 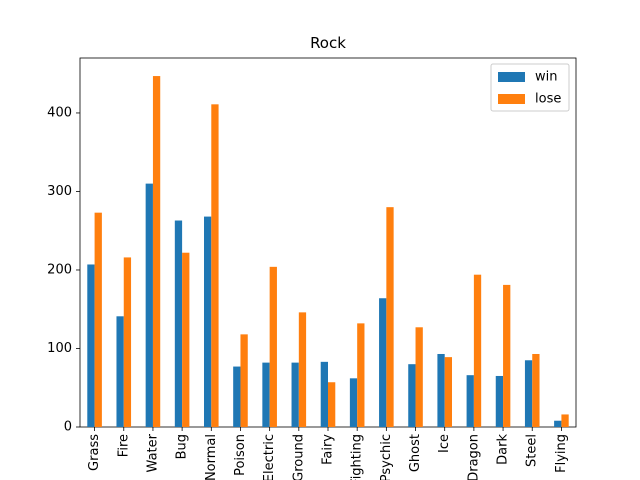 What do you see at coordinates (499, 401) in the screenshot?
I see `bar-win-dark` at bounding box center [499, 401].